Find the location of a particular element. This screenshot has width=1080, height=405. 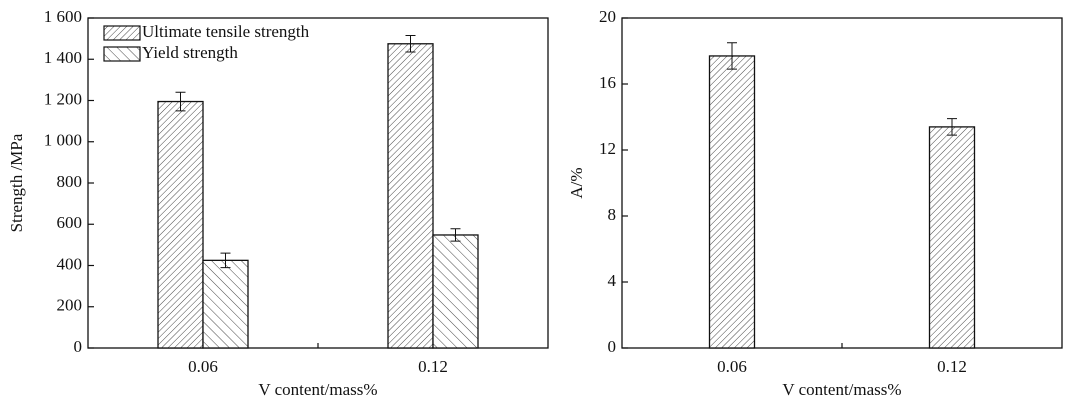

y-tick-label: 16 is located at coordinates (607, 82).